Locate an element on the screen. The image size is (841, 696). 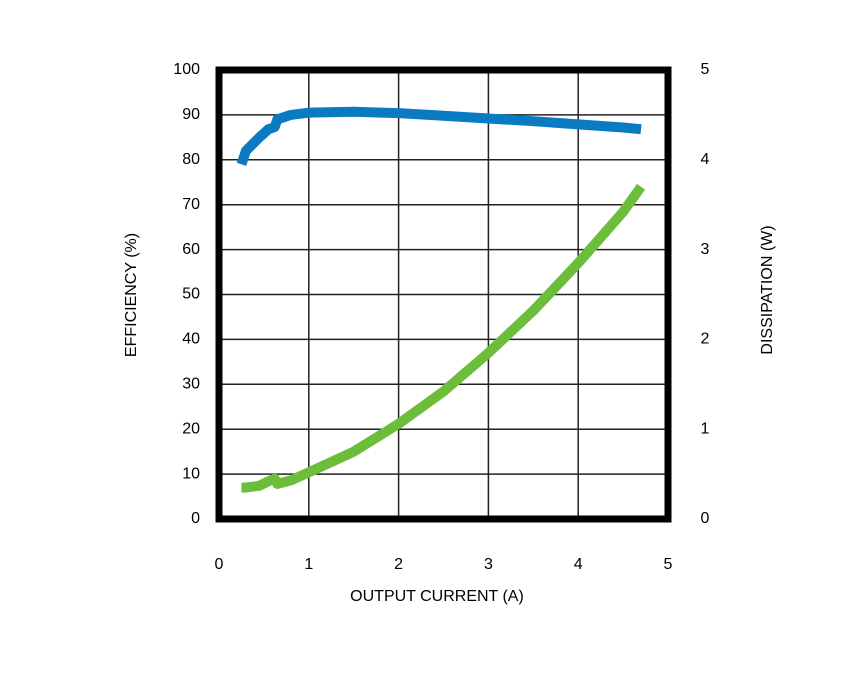
y-tick-label: 10 is located at coordinates (191, 473).